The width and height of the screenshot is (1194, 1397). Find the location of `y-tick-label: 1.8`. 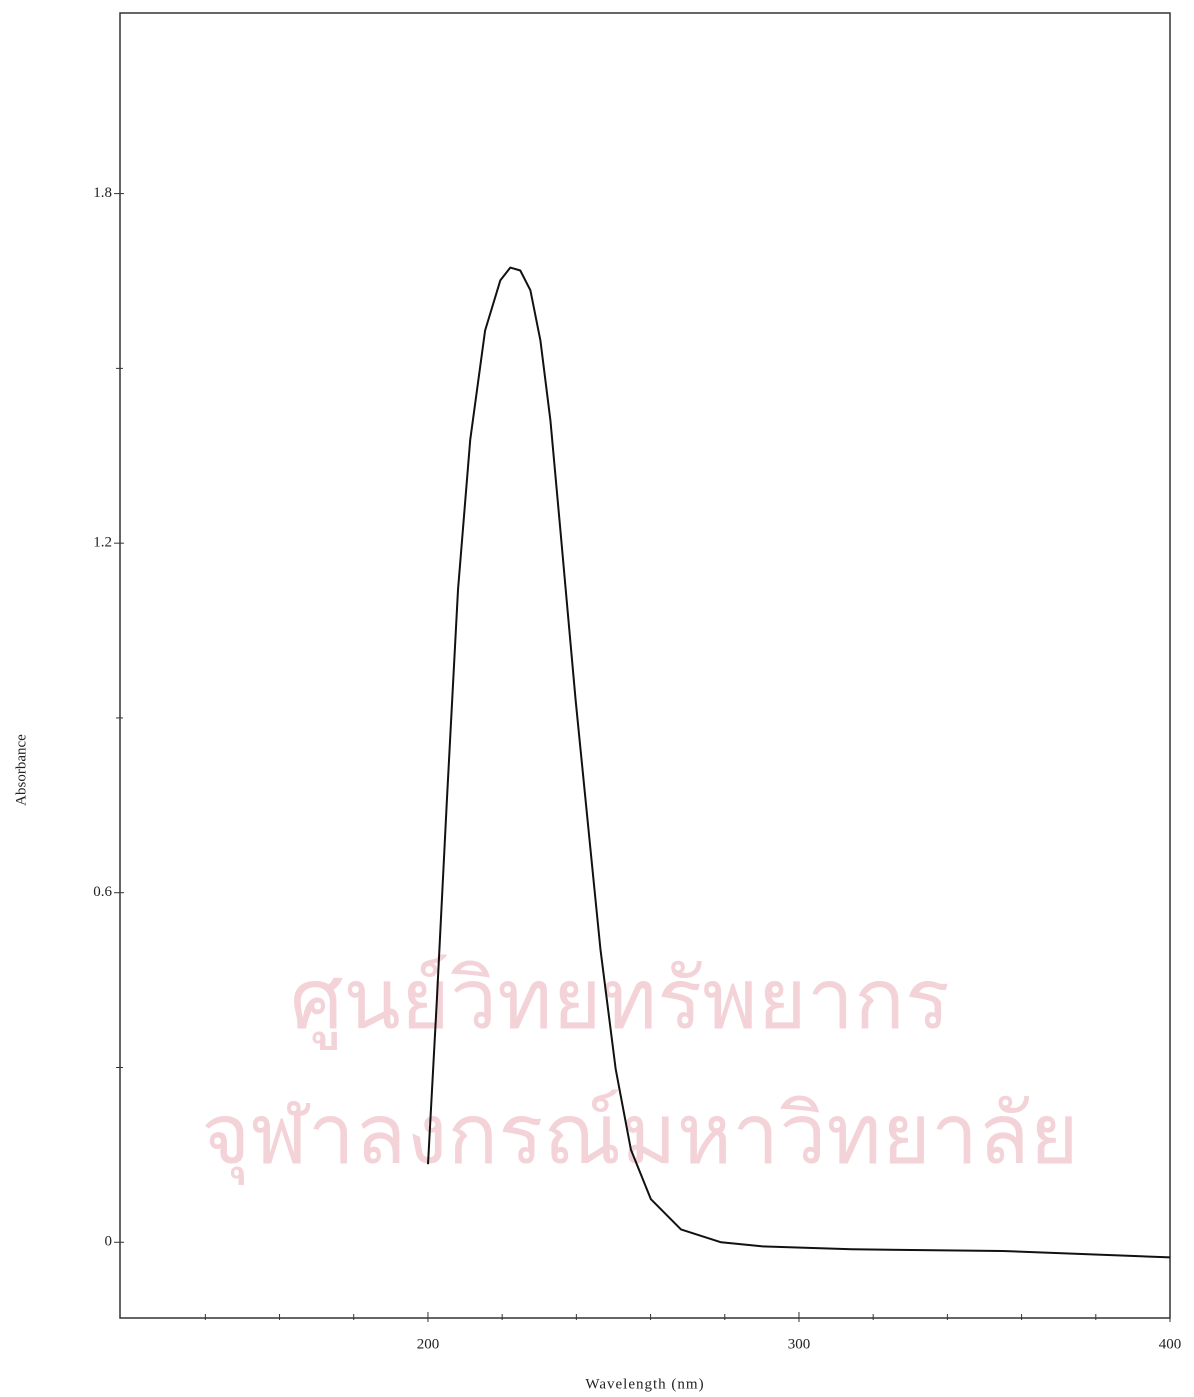

y-tick-label: 1.8 is located at coordinates (102, 193).